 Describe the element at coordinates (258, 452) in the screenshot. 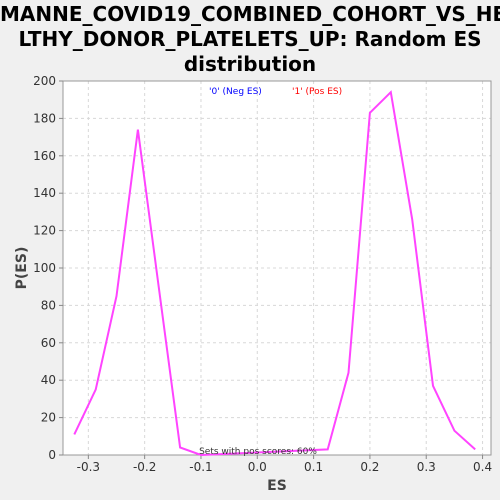

I see `pos-scores-annotation: Sets with pos scores: 60%` at that location.